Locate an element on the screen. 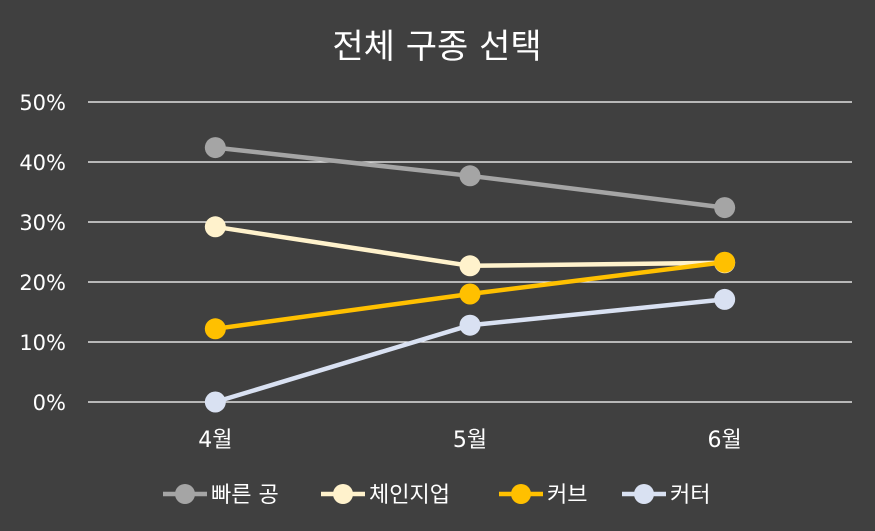 This screenshot has height=531, width=875. y-tick-label: 40% is located at coordinates (42, 163).